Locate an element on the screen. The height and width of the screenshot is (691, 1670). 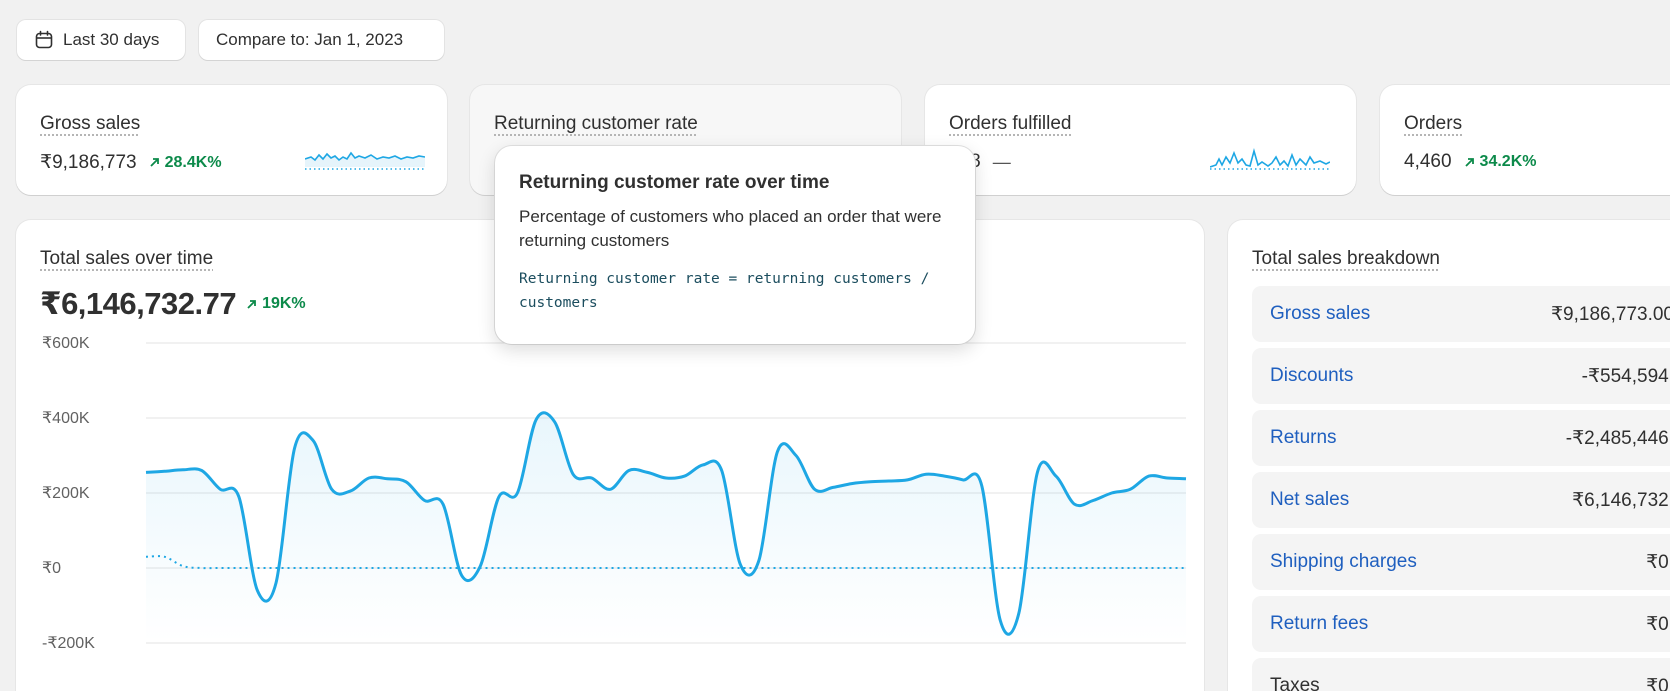
breakdown-amount: -₹2,485,446. is located at coordinates (1617, 438).